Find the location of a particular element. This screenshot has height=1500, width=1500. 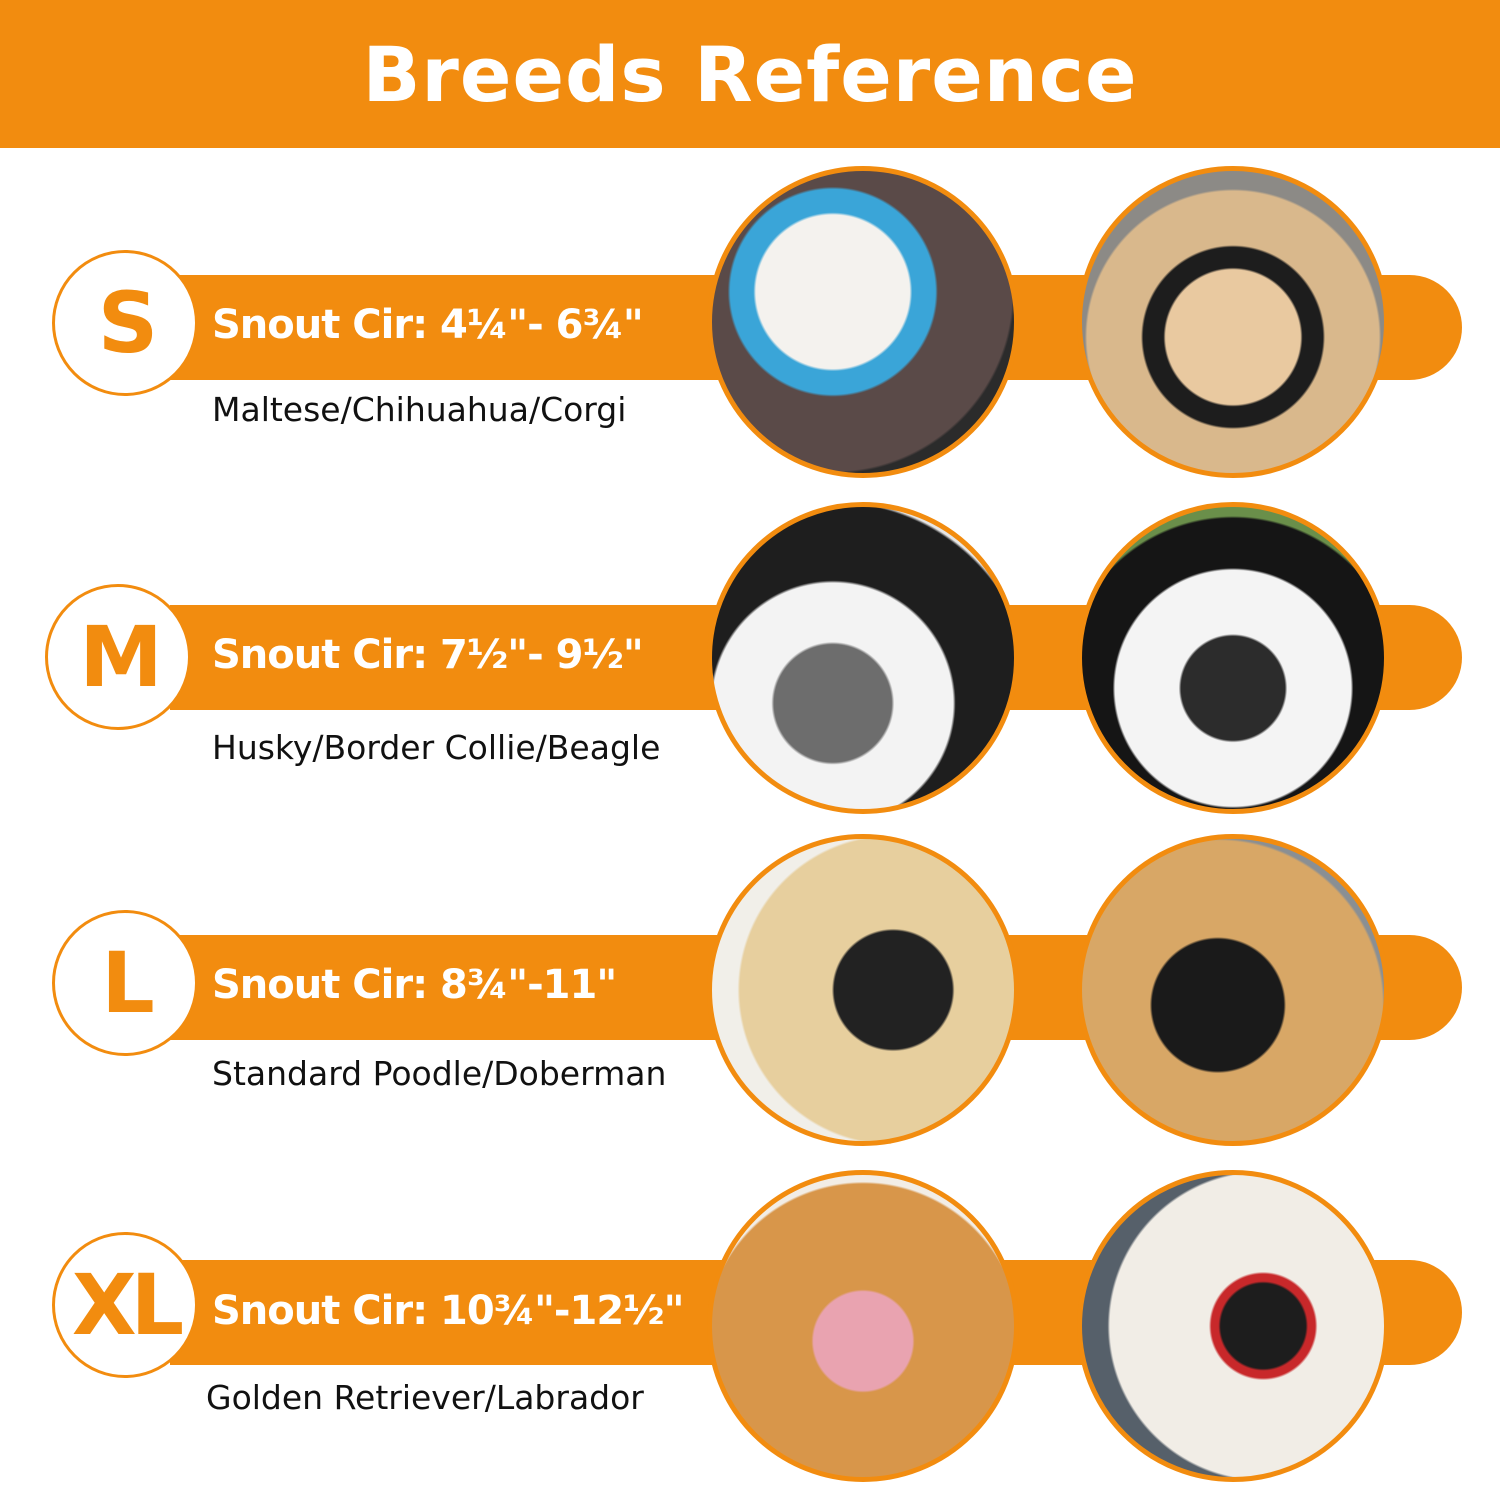

size-badge: L is located at coordinates (125, 983).